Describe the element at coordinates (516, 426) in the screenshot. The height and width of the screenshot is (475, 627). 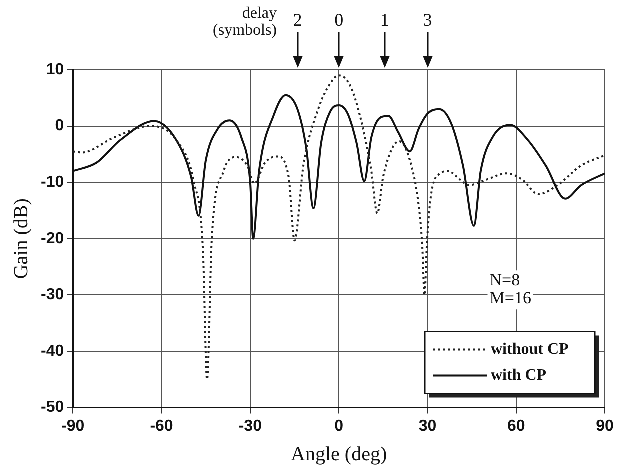
I see `x-tick-label: 60` at that location.